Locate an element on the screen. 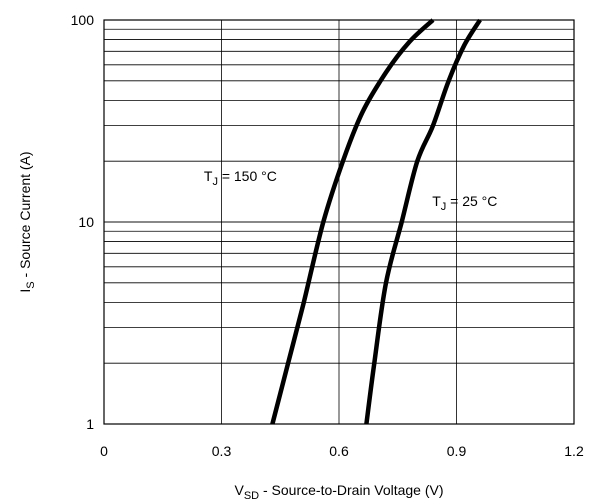 The height and width of the screenshot is (502, 589). x-tick-label: 0 is located at coordinates (104, 451).